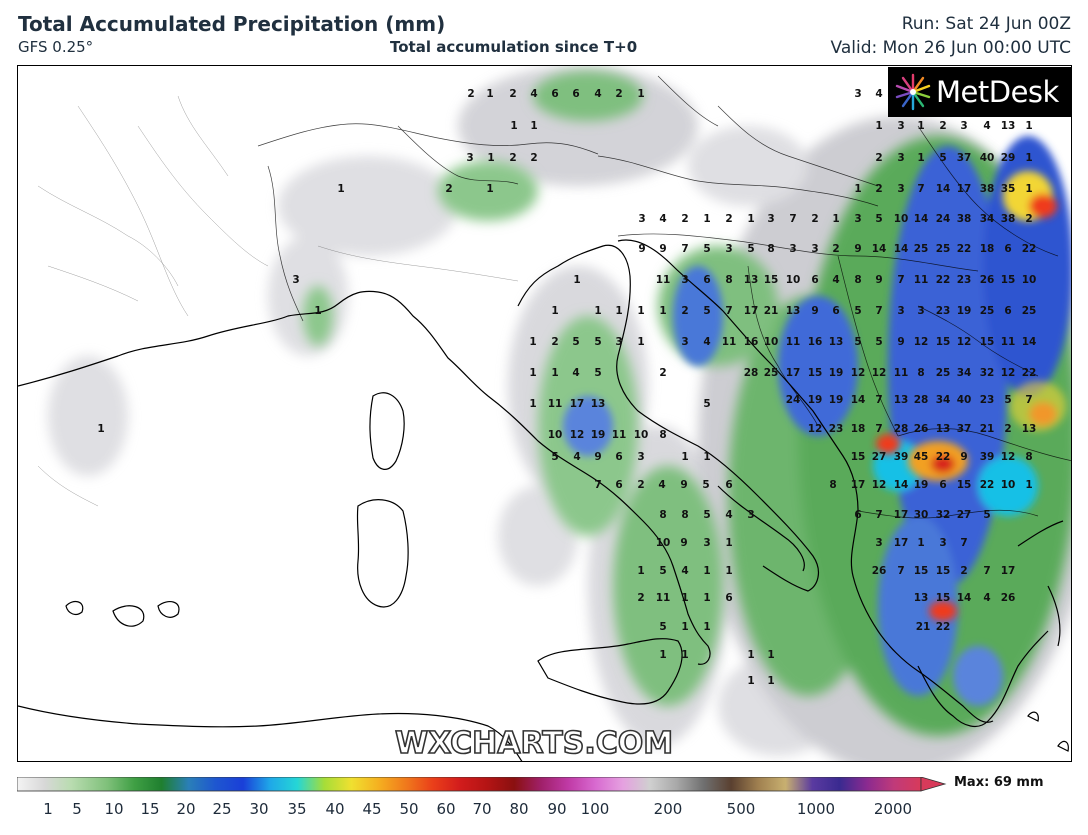 Image resolution: width=1088 pixels, height=835 pixels. I want to click on map-value-label: 21, so click(923, 627).